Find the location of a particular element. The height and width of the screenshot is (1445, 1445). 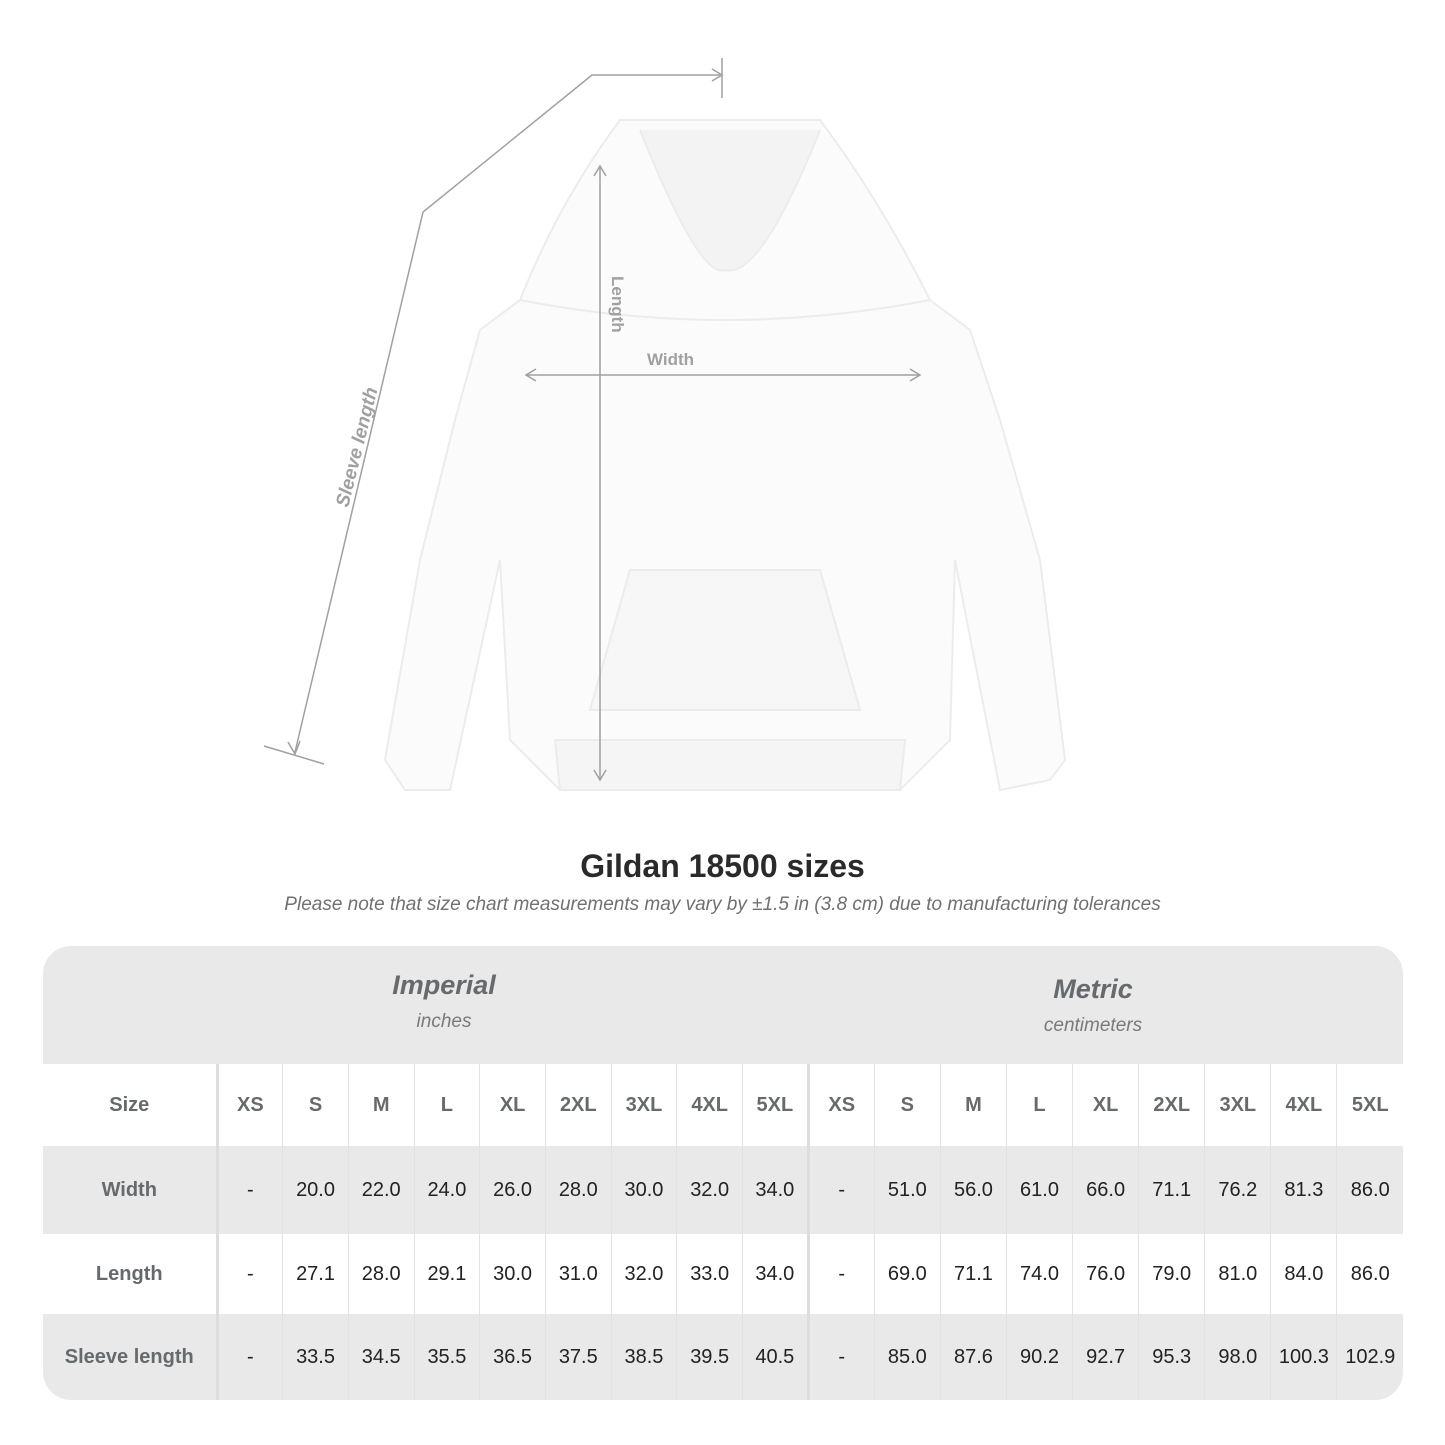

metric-value: 100.3 is located at coordinates (1303, 1357).